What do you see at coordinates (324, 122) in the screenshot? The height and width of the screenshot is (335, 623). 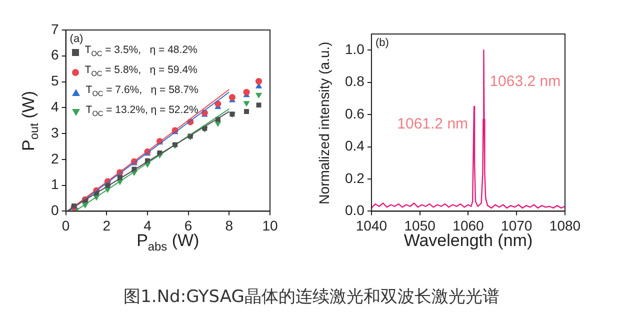 I see `y-axis-title: Normalized intensity (a.u.)` at bounding box center [324, 122].